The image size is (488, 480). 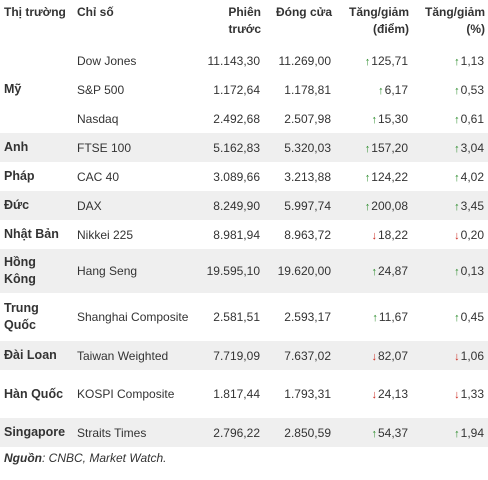 What do you see at coordinates (299, 432) in the screenshot?
I see `close-value: 2.850,59` at bounding box center [299, 432].